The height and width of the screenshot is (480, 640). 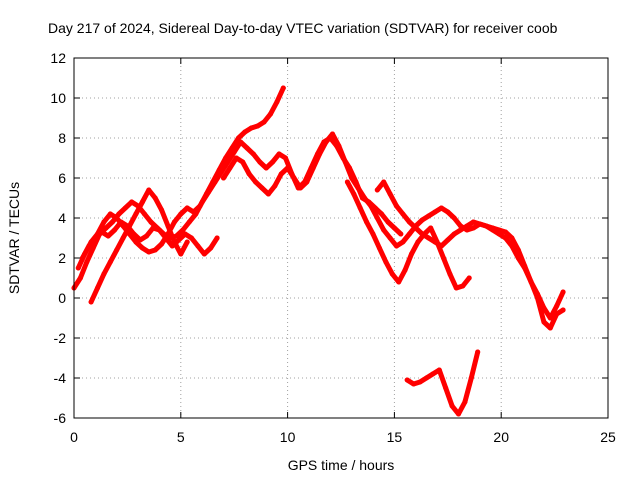 What do you see at coordinates (501, 437) in the screenshot?
I see `x-tick-label: 20` at bounding box center [501, 437].